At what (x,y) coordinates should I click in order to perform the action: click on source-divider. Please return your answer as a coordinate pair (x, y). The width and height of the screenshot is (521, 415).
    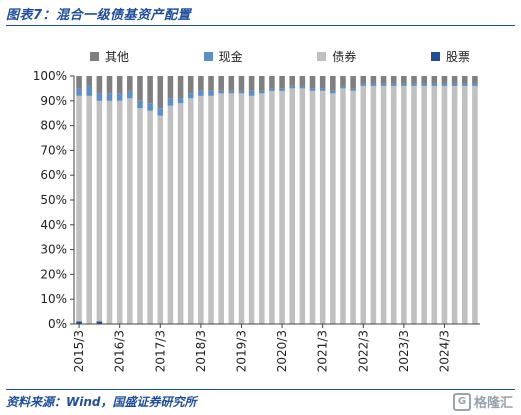
    Looking at the image, I should click on (260, 389).